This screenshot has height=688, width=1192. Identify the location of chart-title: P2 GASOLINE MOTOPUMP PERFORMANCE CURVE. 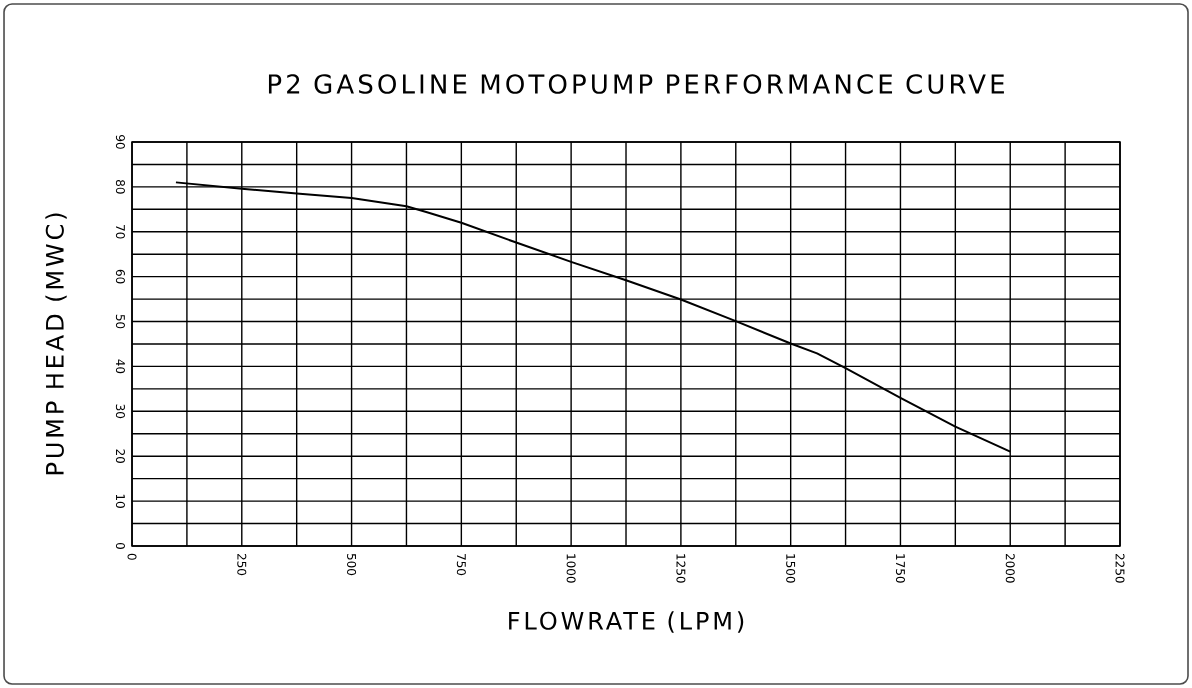
(636, 84).